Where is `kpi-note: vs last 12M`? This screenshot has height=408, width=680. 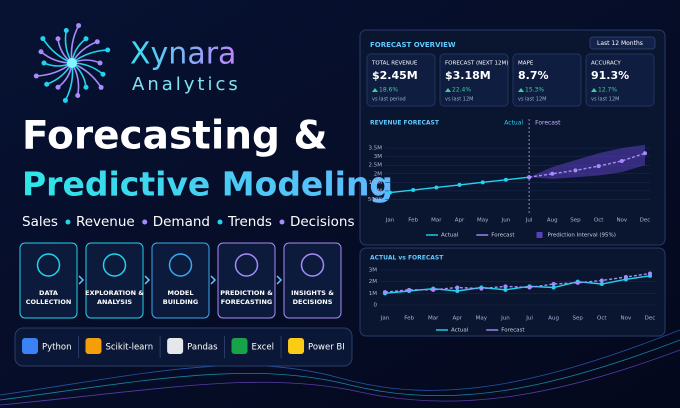
kpi-note: vs last 12M is located at coordinates (459, 100).